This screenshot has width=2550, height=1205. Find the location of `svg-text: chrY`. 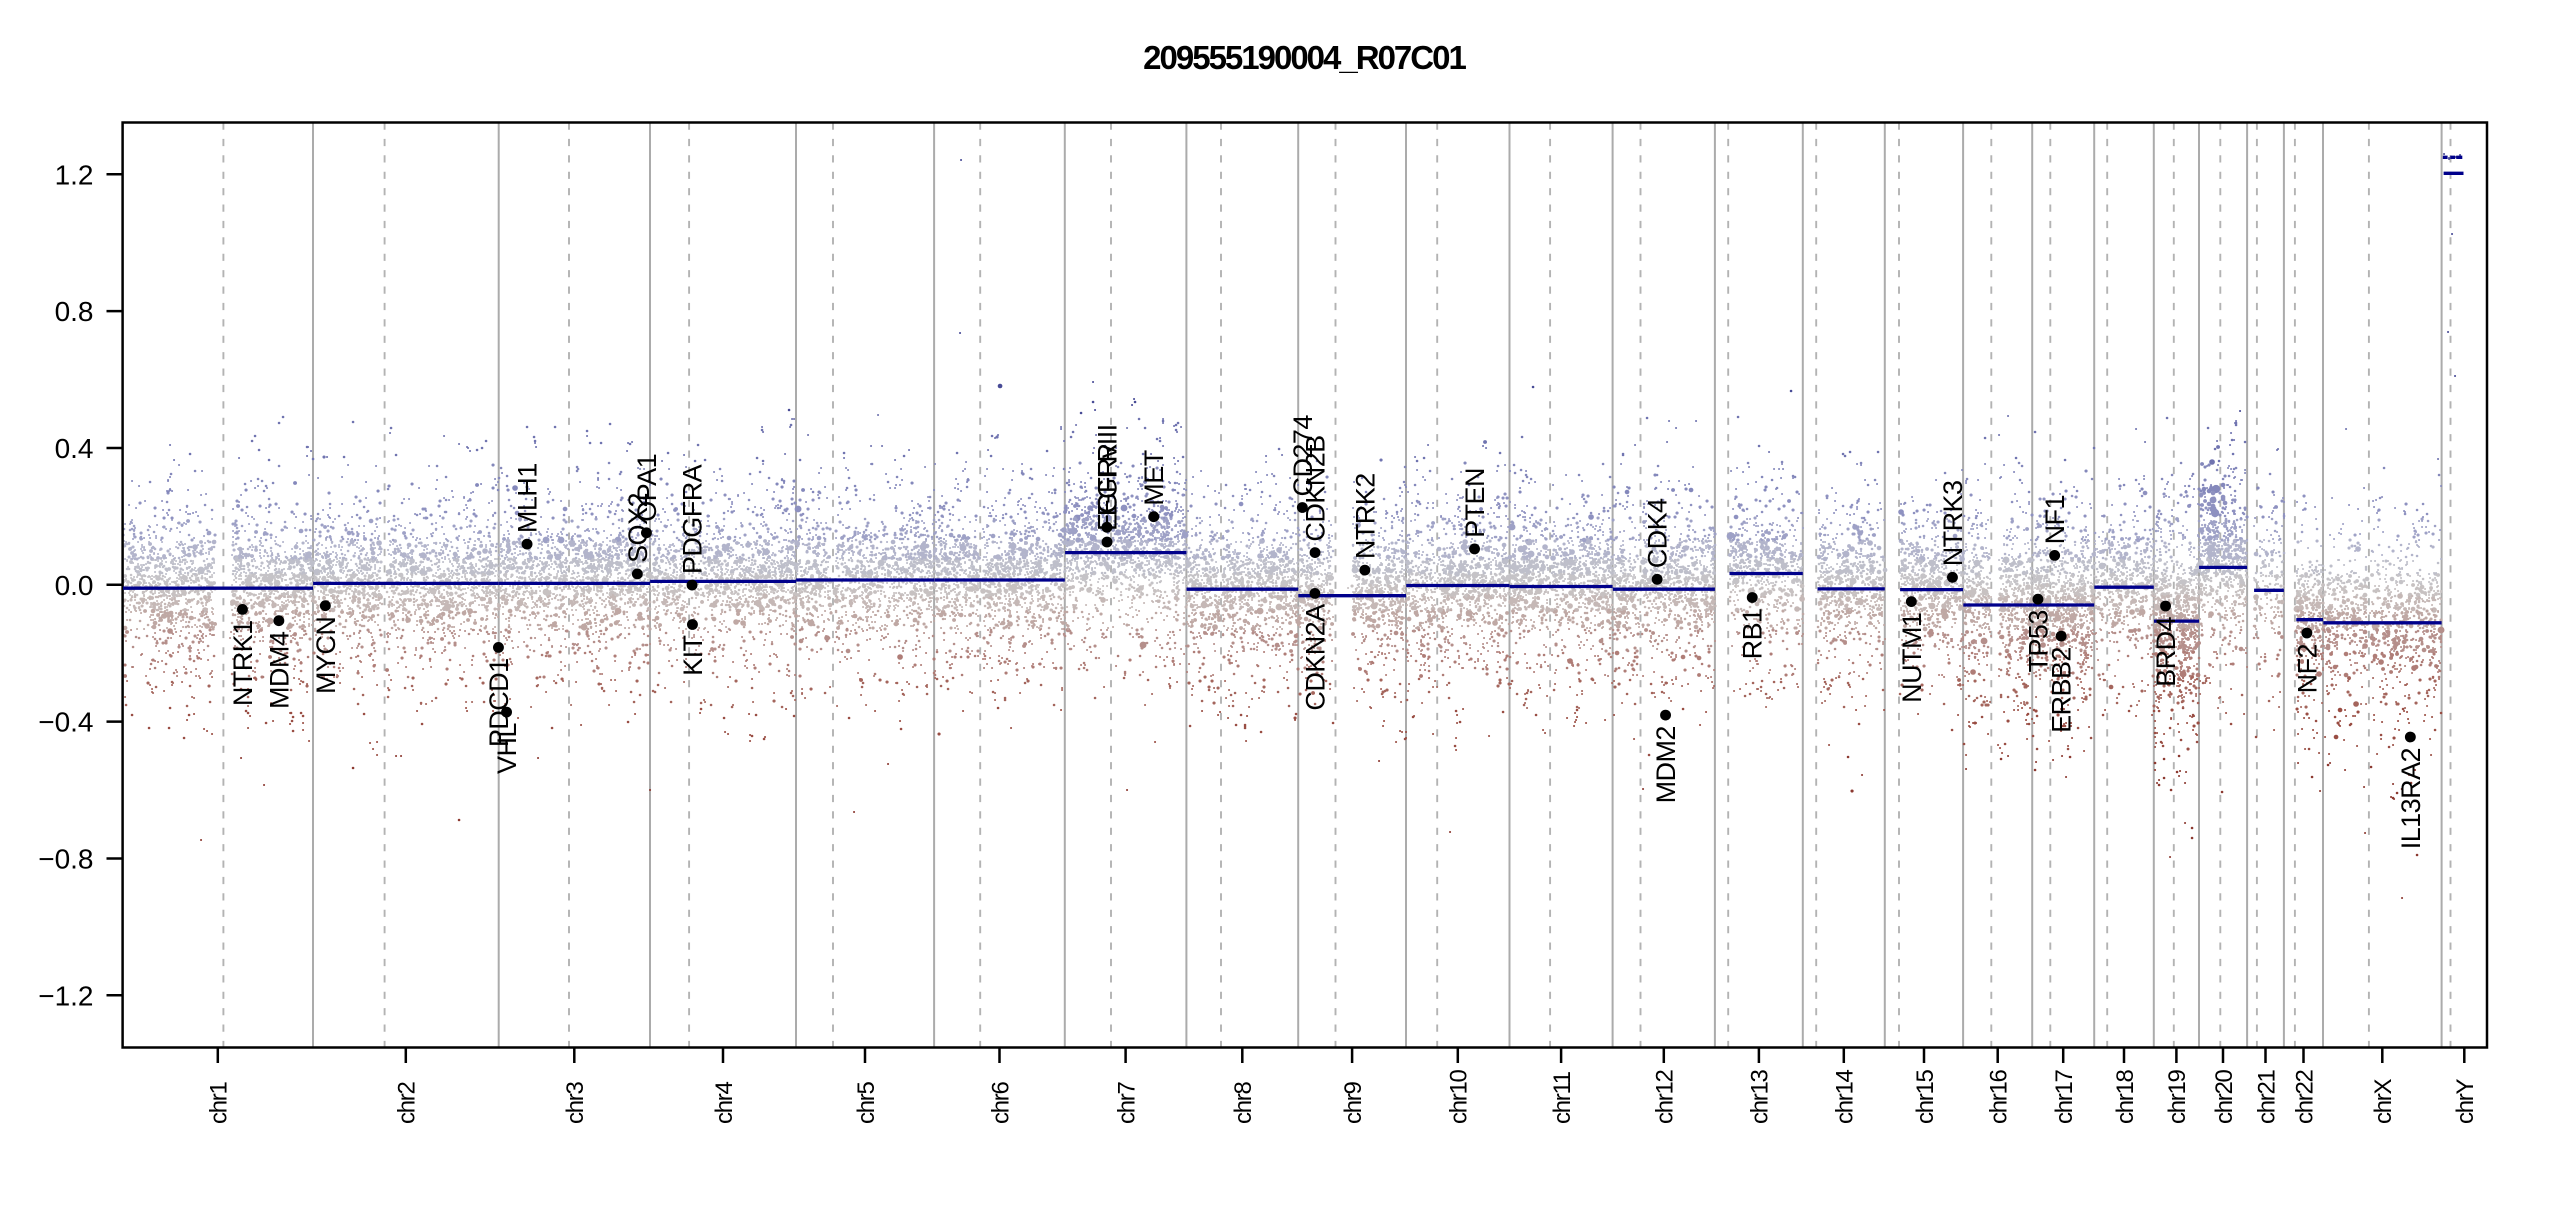

svg-text: chrY is located at coordinates (2465, 1101).